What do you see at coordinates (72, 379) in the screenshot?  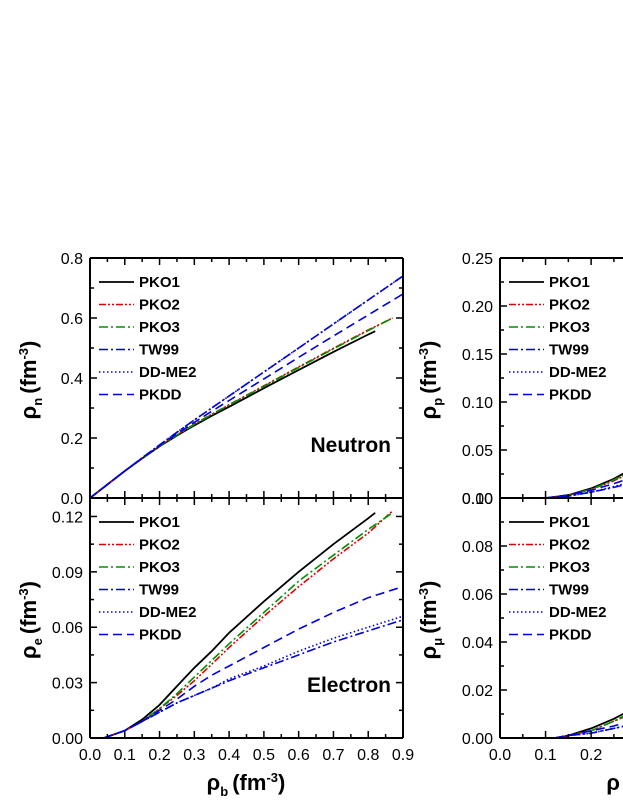 I see `y-tick-label: 0.4` at bounding box center [72, 379].